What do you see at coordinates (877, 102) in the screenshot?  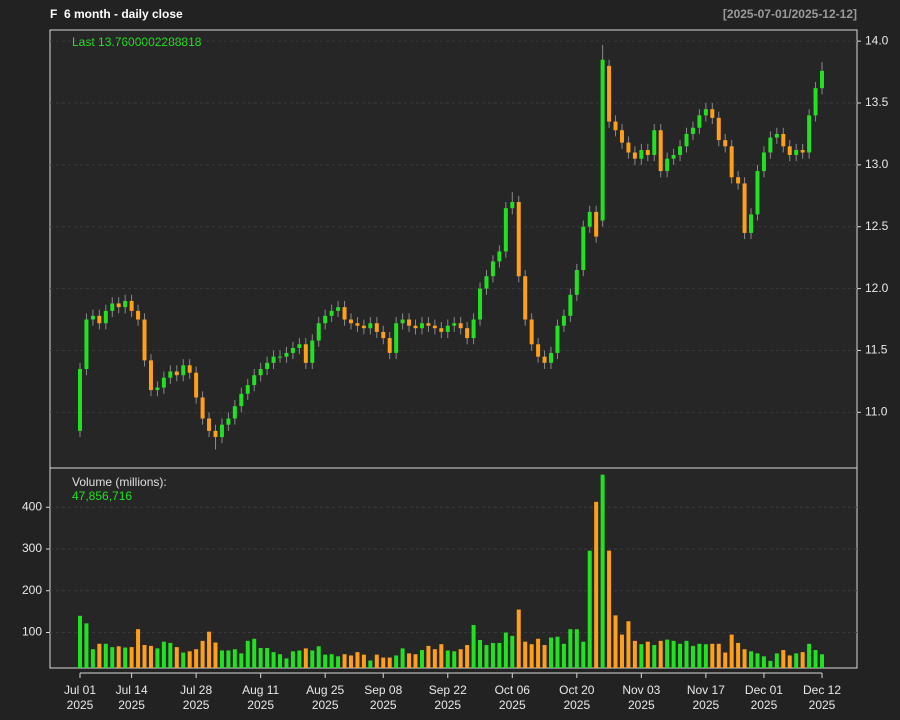 I see `y-tick-label: 13.5` at bounding box center [877, 102].